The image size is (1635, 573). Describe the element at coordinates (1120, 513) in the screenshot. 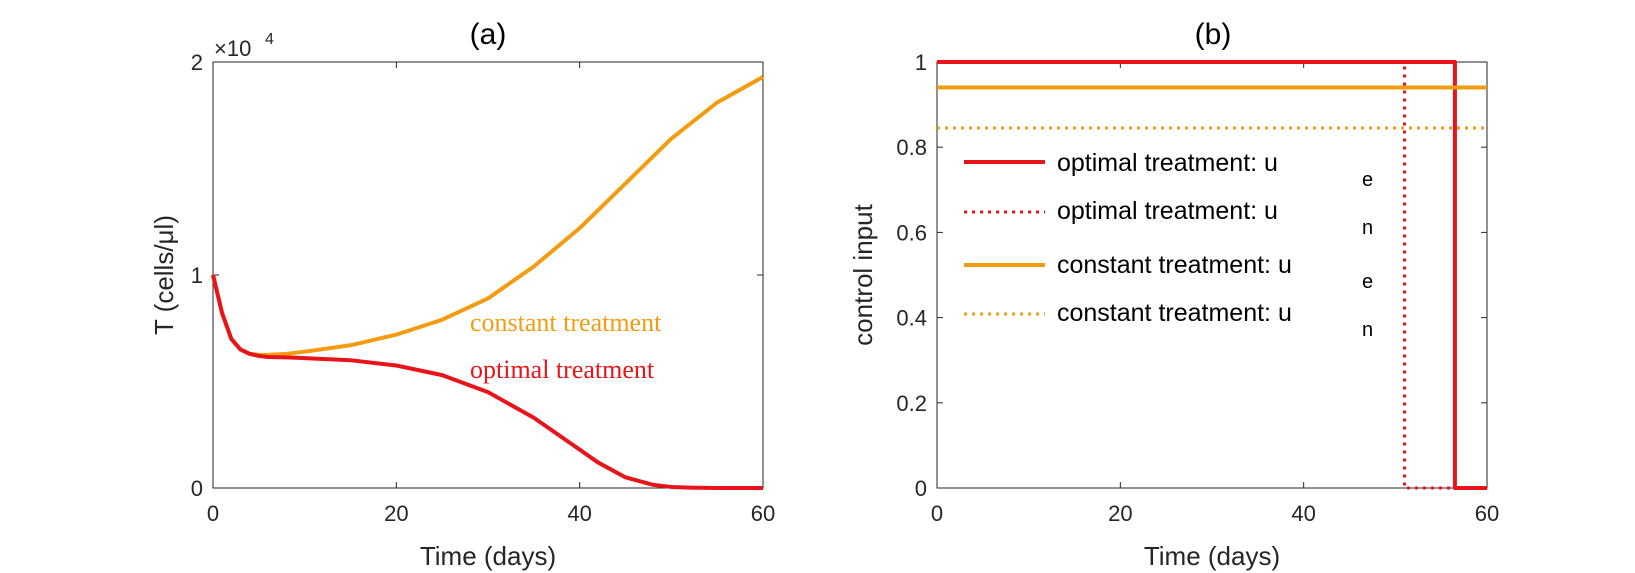

I see `panel-b-x-tick-label: 20` at that location.